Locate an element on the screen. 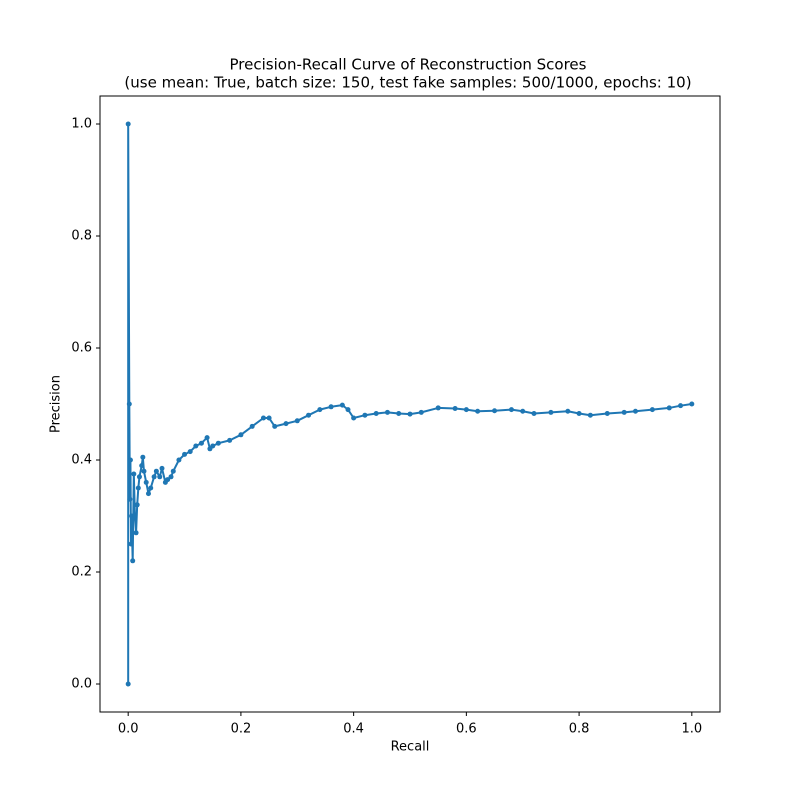 The image size is (800, 800). y-tick-label: 0.0 is located at coordinates (81, 684).